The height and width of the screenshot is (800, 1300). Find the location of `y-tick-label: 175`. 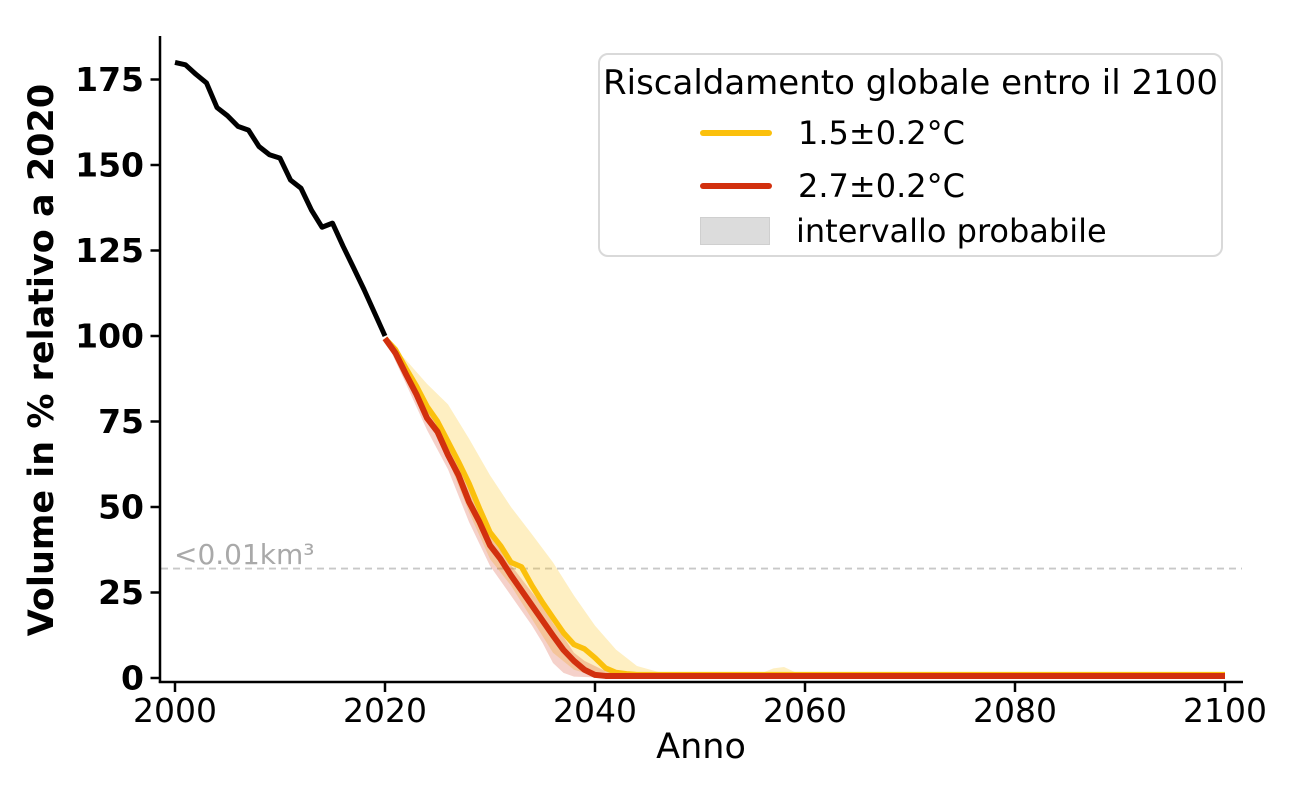

y-tick-label: 175 is located at coordinates (109, 79).